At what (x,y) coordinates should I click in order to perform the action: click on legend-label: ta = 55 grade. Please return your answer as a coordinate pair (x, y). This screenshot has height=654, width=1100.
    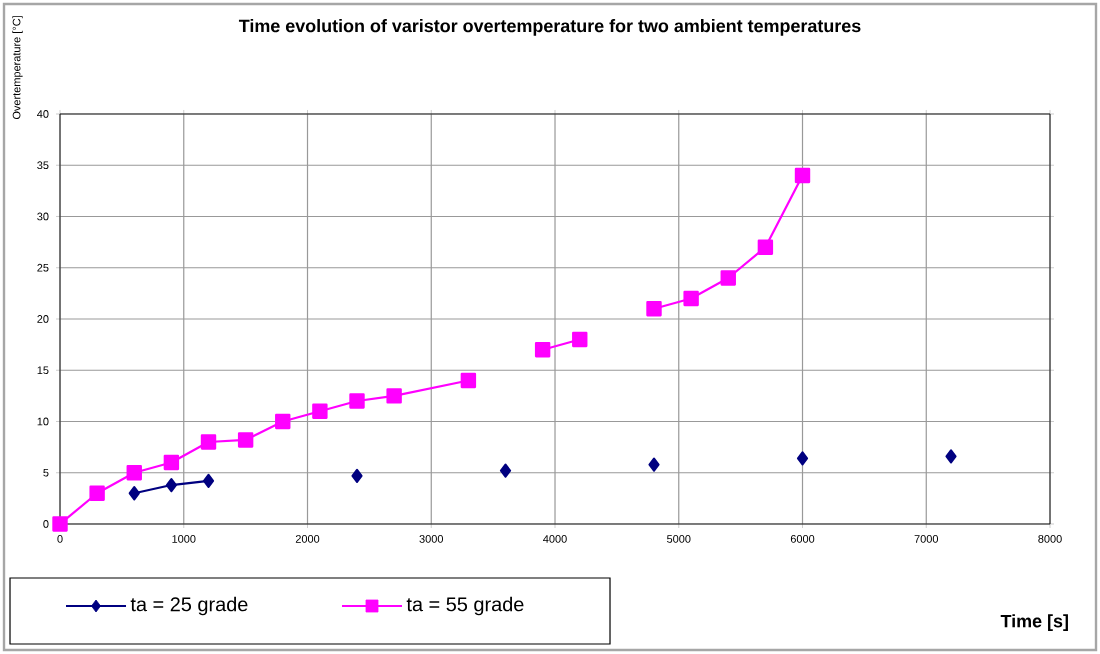
    Looking at the image, I should click on (465, 606).